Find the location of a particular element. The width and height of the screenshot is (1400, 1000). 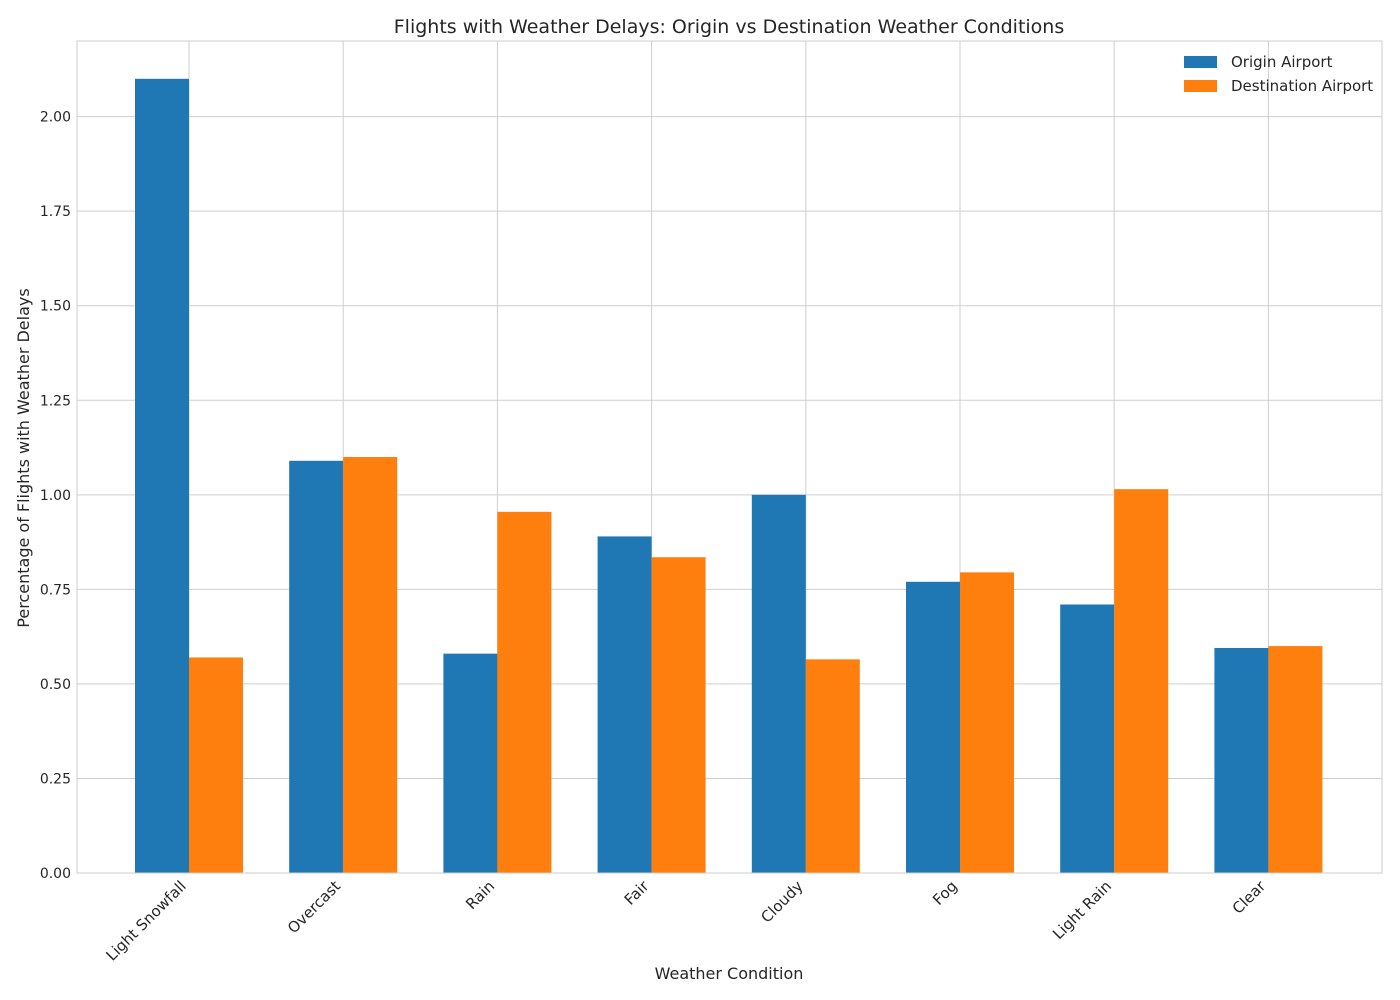

y-tick-label: 0.75 is located at coordinates (55, 590).